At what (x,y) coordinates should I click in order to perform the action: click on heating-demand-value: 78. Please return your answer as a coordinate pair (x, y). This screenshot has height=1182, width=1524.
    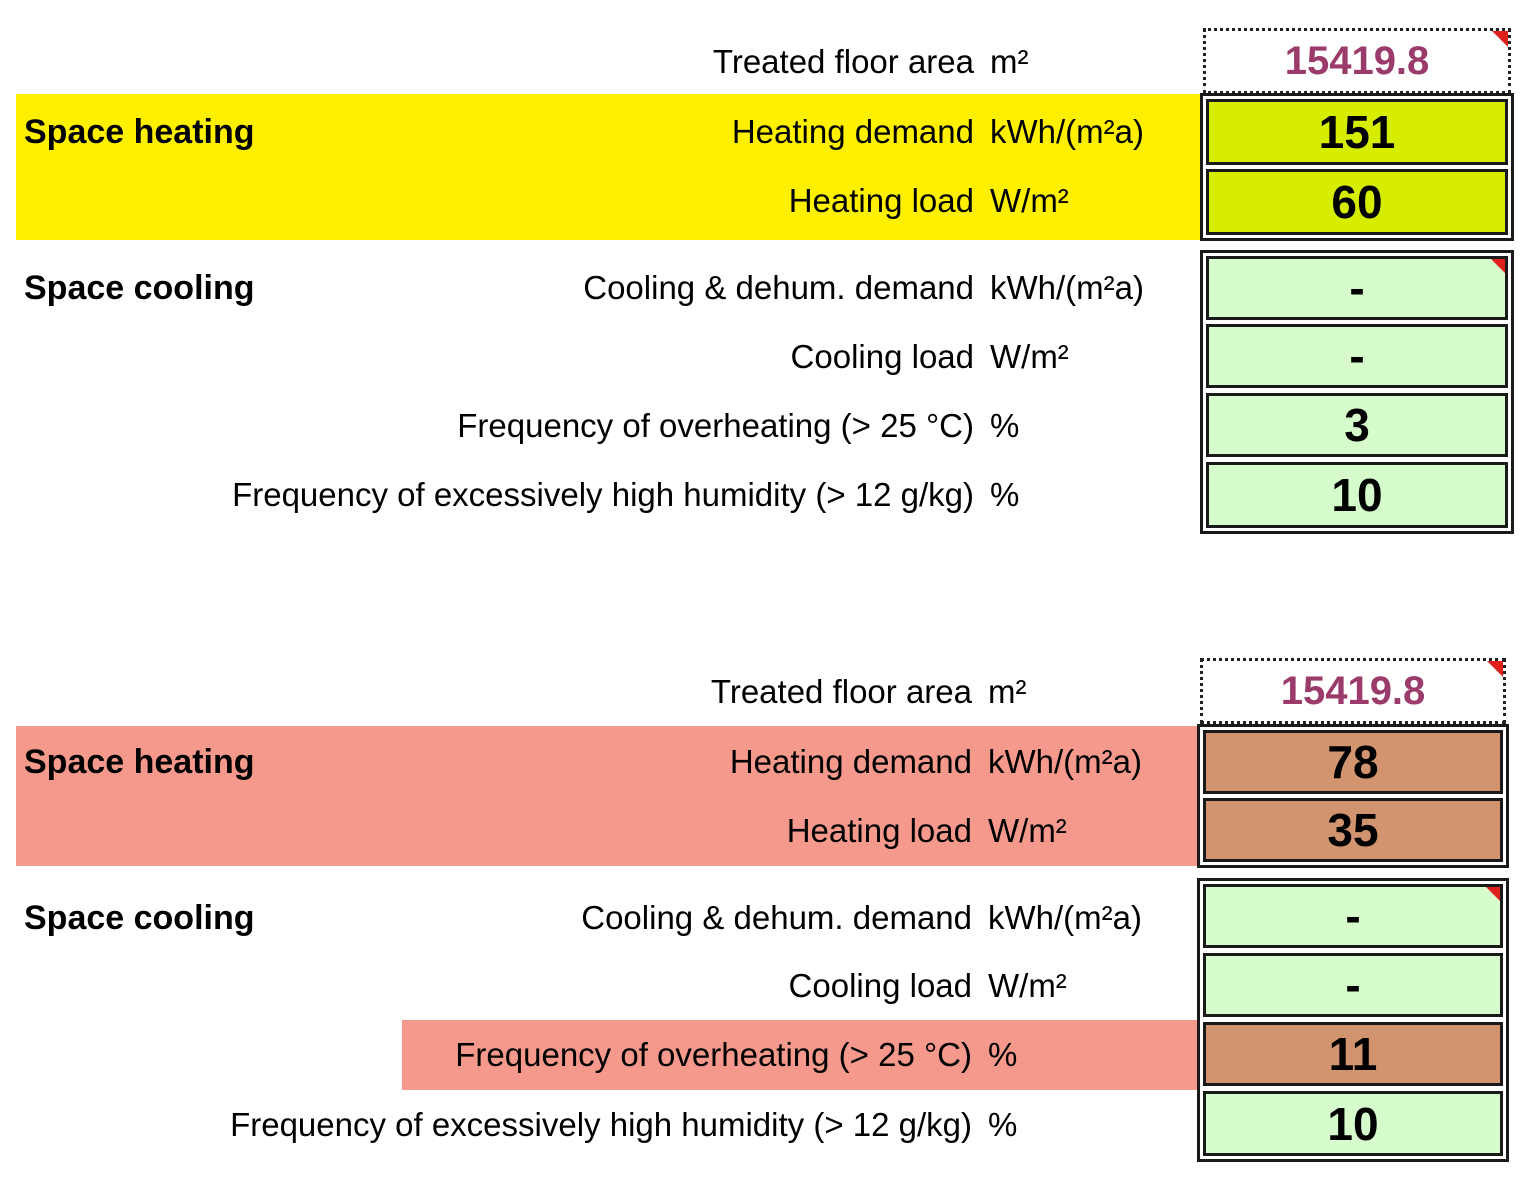
    Looking at the image, I should click on (1353, 762).